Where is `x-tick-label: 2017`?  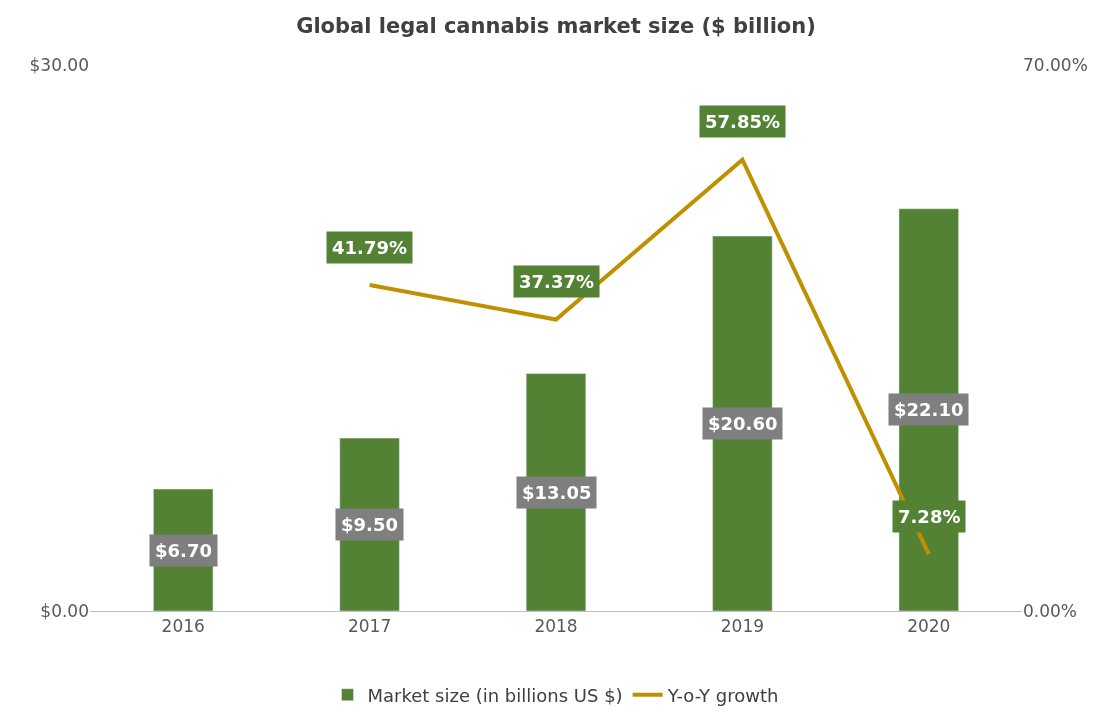
x-tick-label: 2017 is located at coordinates (369, 626).